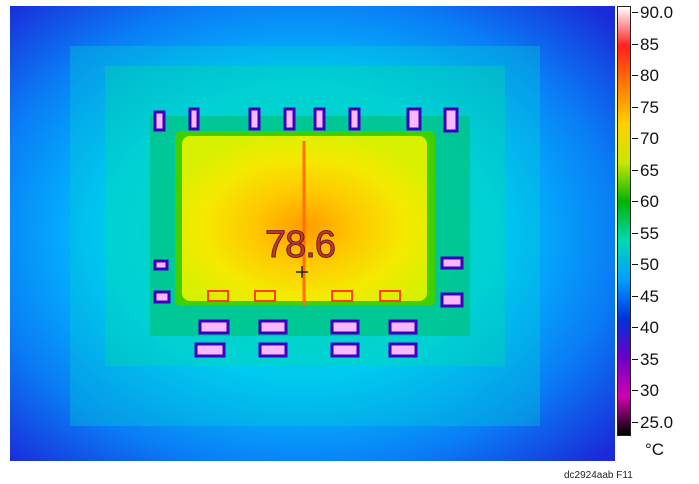  Describe the element at coordinates (649, 264) in the screenshot. I see `colorbar-tick-label: 50` at that location.